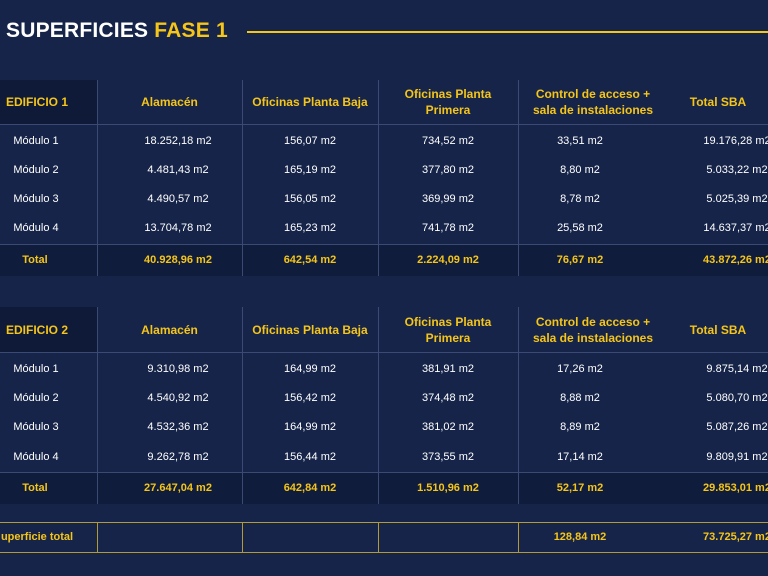 This screenshot has width=768, height=576. Describe the element at coordinates (737, 369) in the screenshot. I see `table-cell: 9.875,14 m2` at that location.